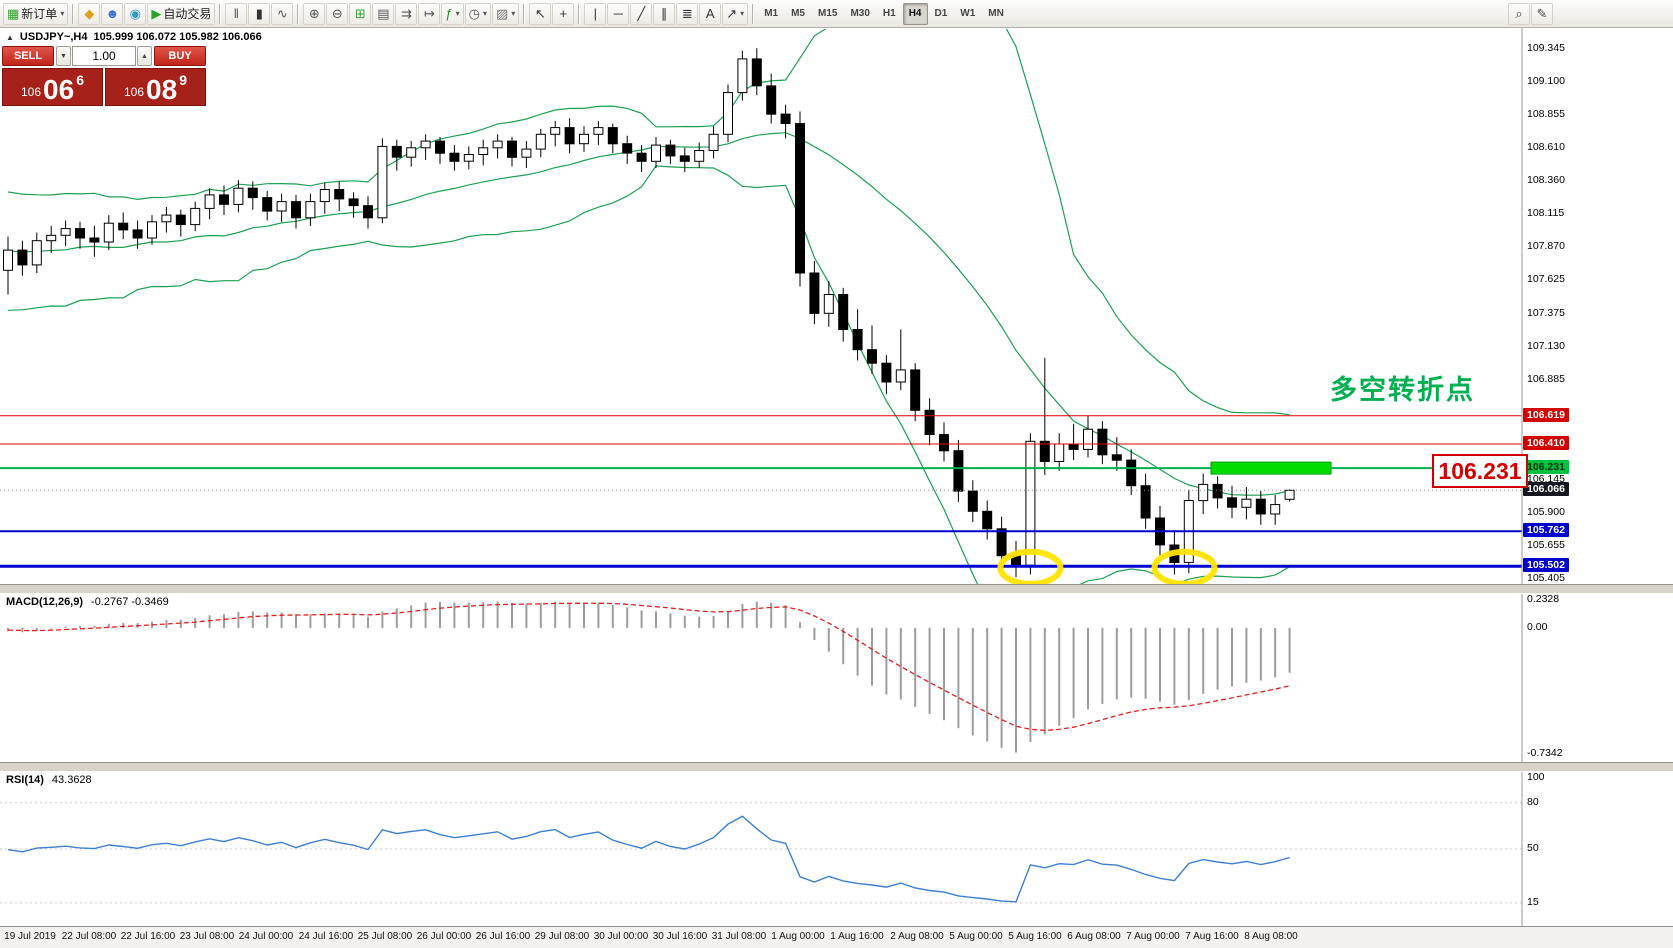 Image resolution: width=1673 pixels, height=948 pixels. I want to click on new-order-icon: ▦, so click(13, 13).